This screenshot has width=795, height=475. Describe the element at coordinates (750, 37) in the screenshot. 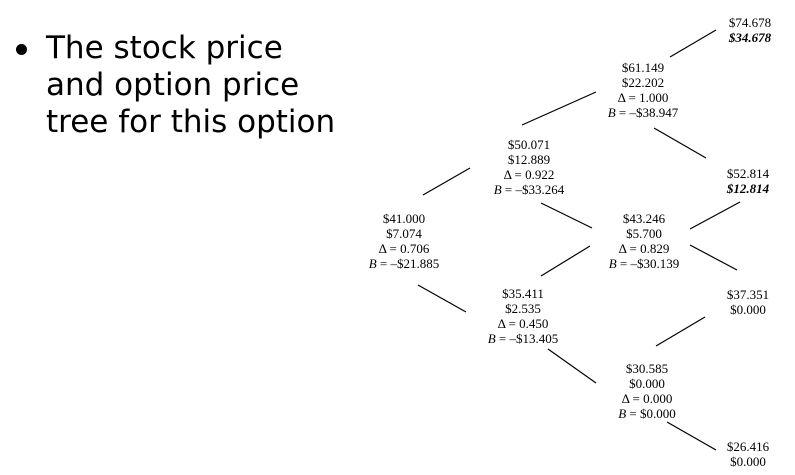

I see `option-payoff: $34.678` at that location.